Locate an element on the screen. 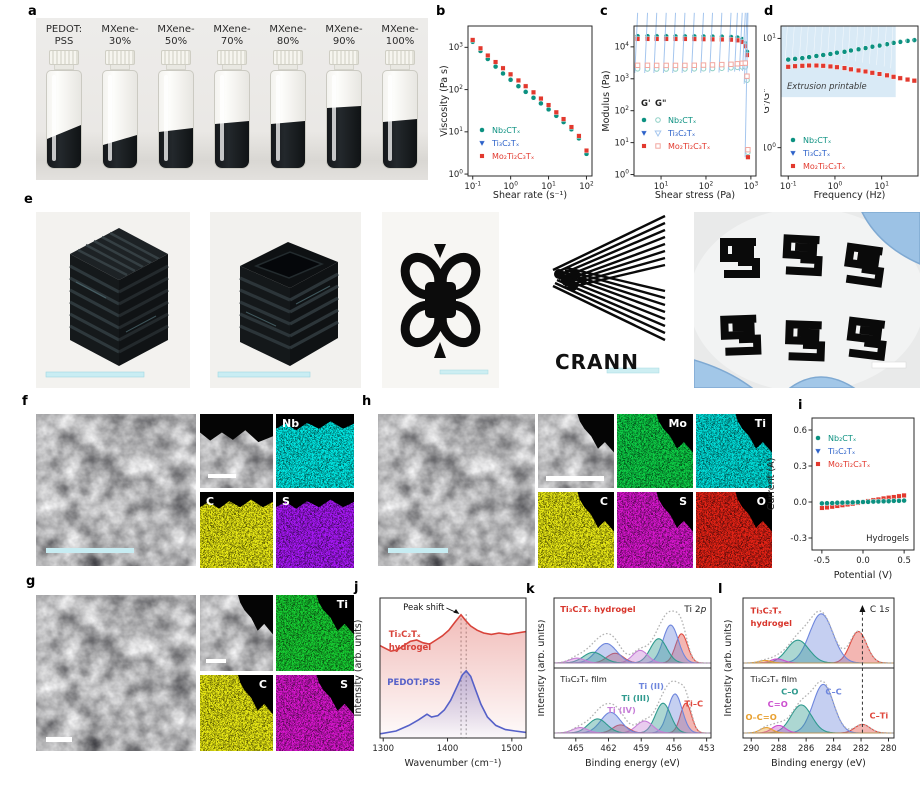  y-tick-label: 10³ is located at coordinates (621, 79).